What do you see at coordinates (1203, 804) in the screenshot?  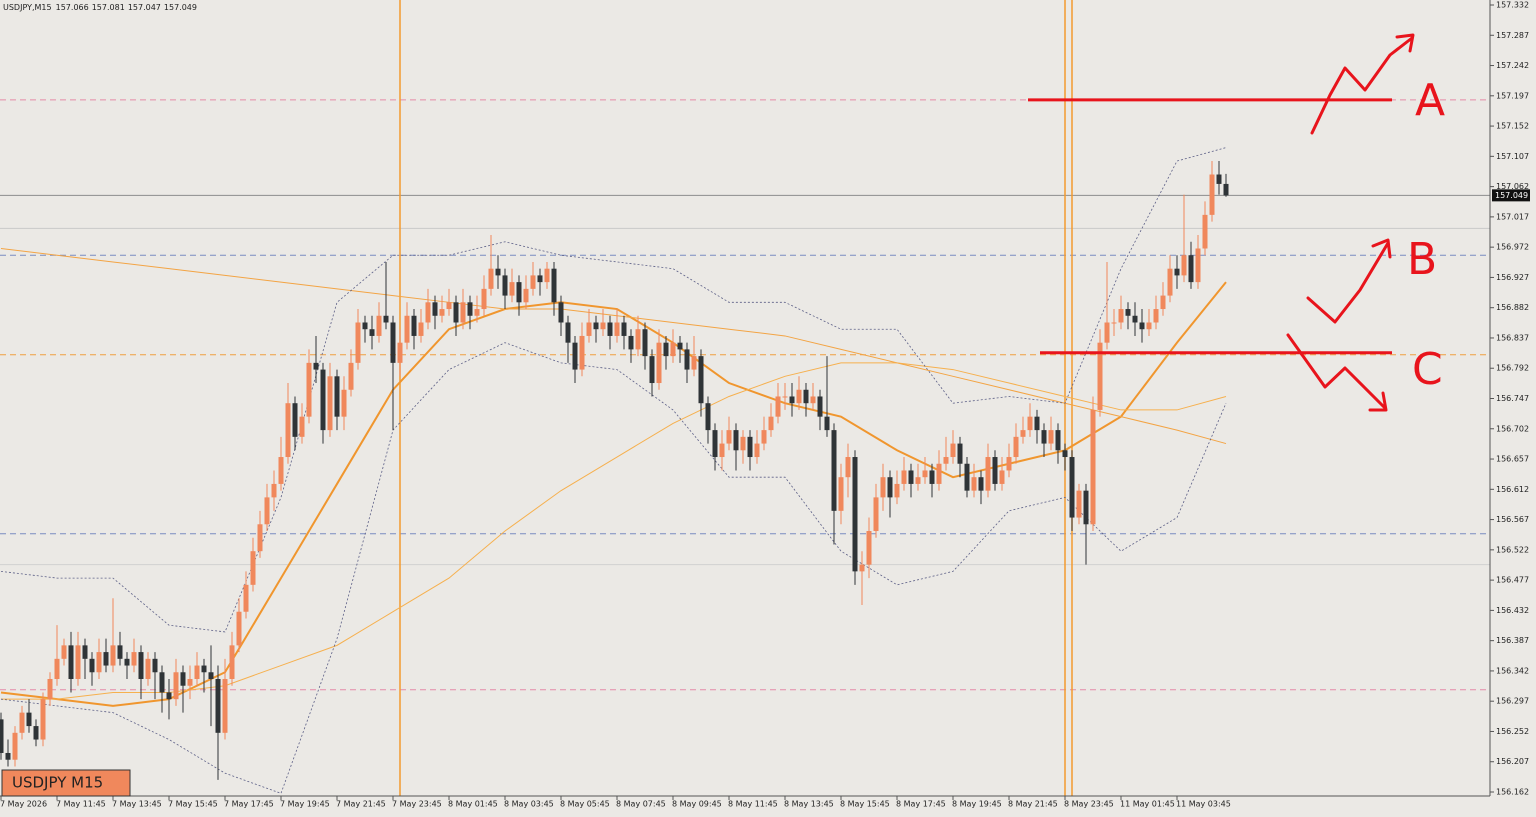 I see `x-tick-label: 11 May 03:45` at bounding box center [1203, 804].